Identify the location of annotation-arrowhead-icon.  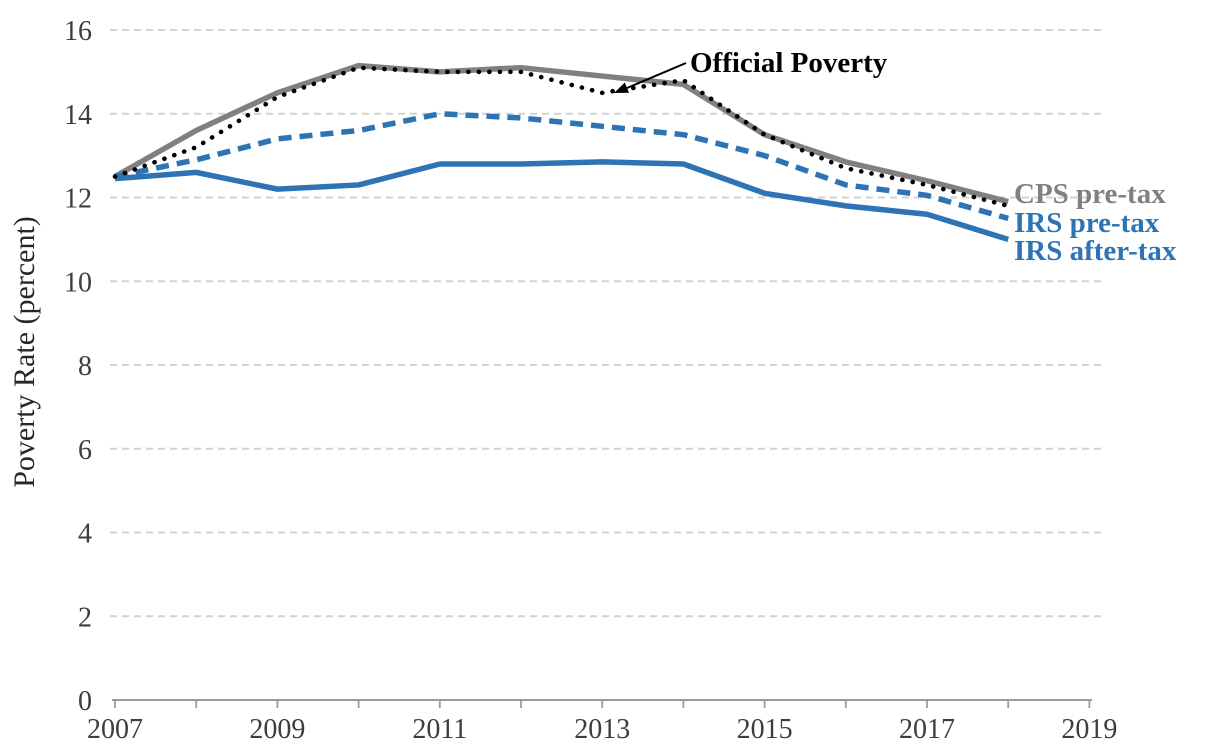
(621, 87).